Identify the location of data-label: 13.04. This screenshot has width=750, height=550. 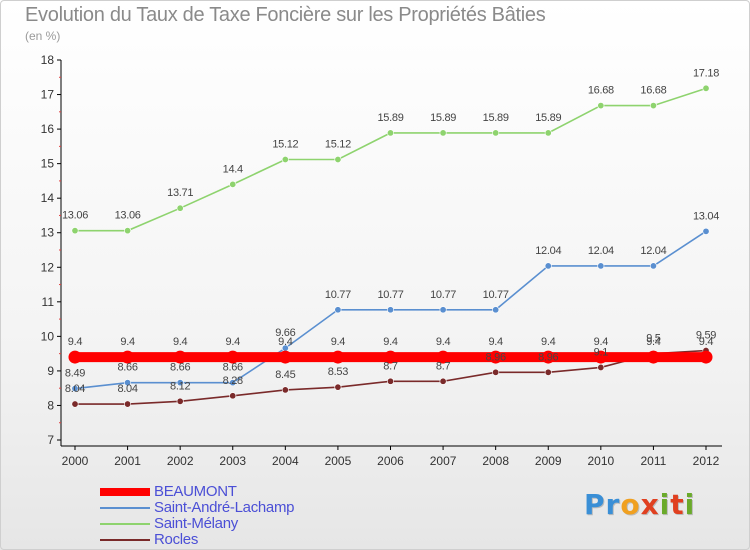
(706, 216).